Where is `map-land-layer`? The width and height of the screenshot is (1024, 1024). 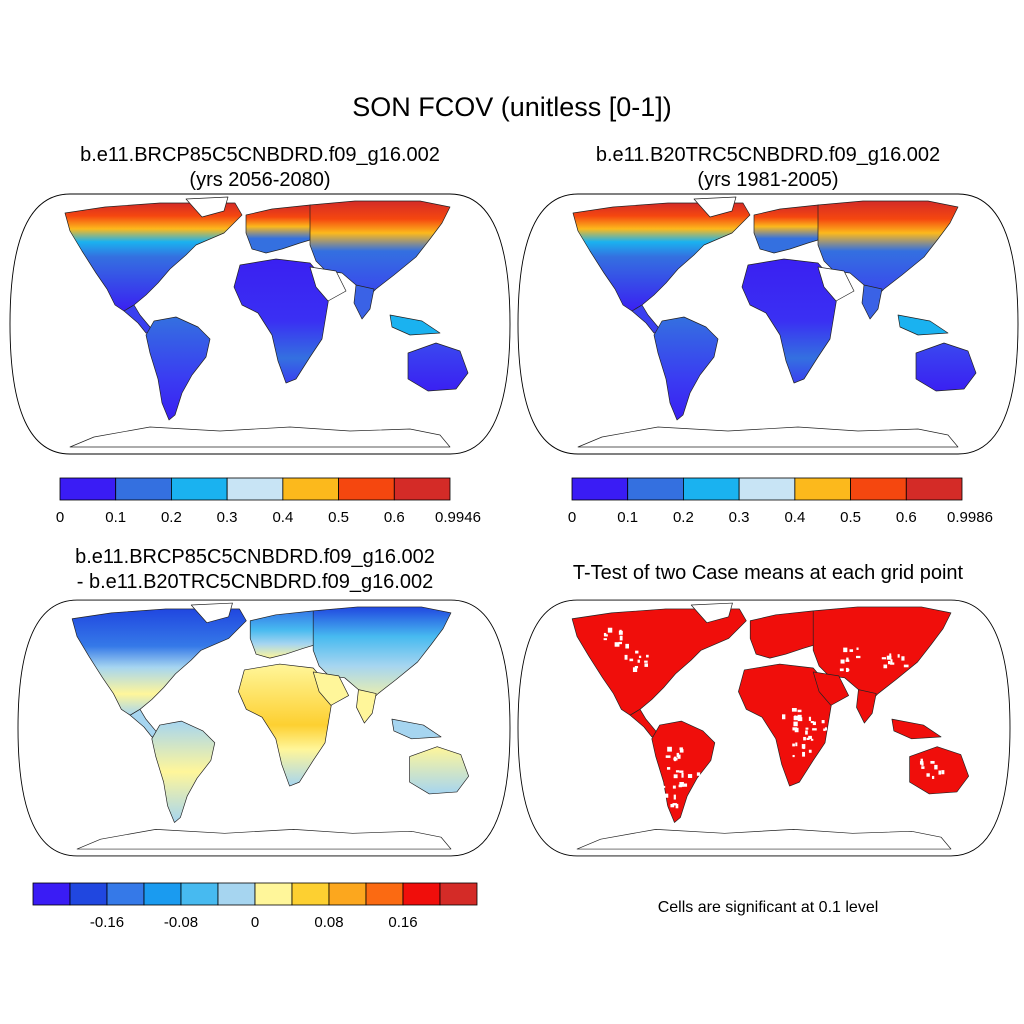
map-land-layer is located at coordinates (770, 726).